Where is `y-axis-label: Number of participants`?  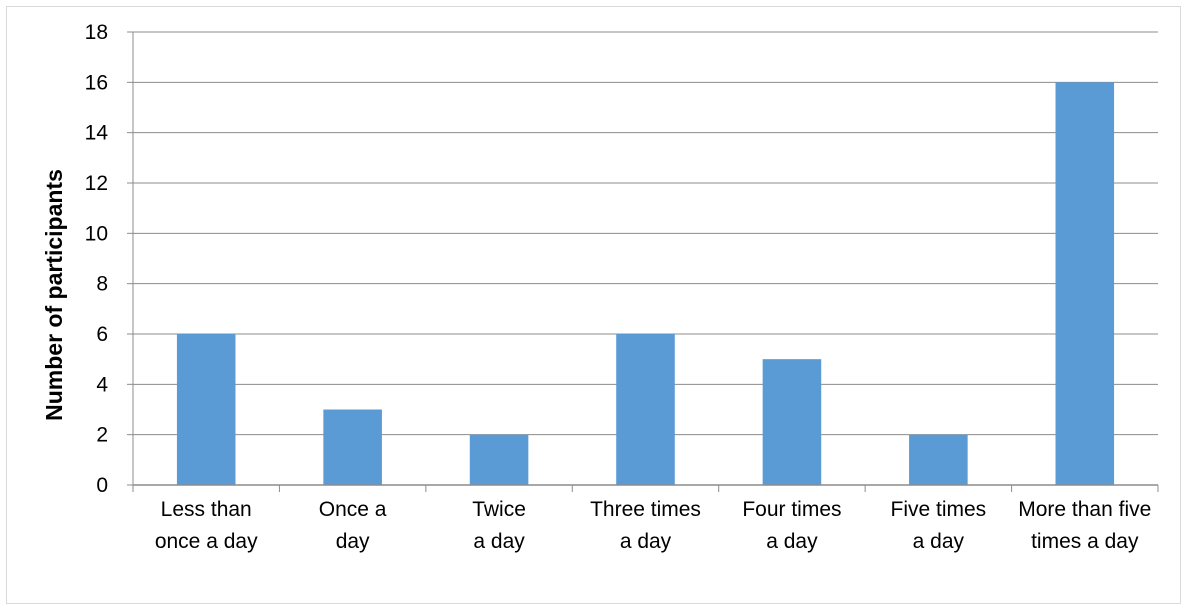 y-axis-label: Number of participants is located at coordinates (54, 295).